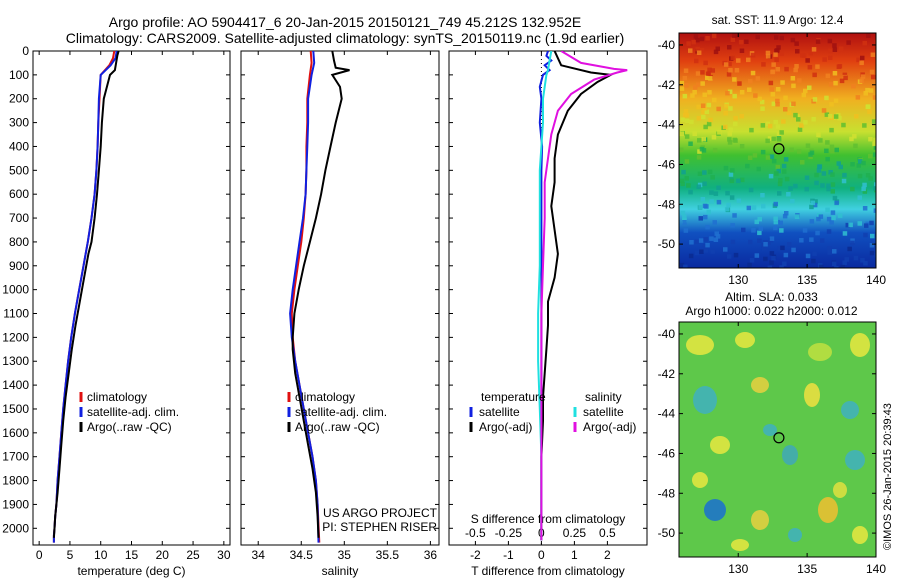 The image size is (900, 580). I want to click on x-tick-label: 34, so click(259, 555).